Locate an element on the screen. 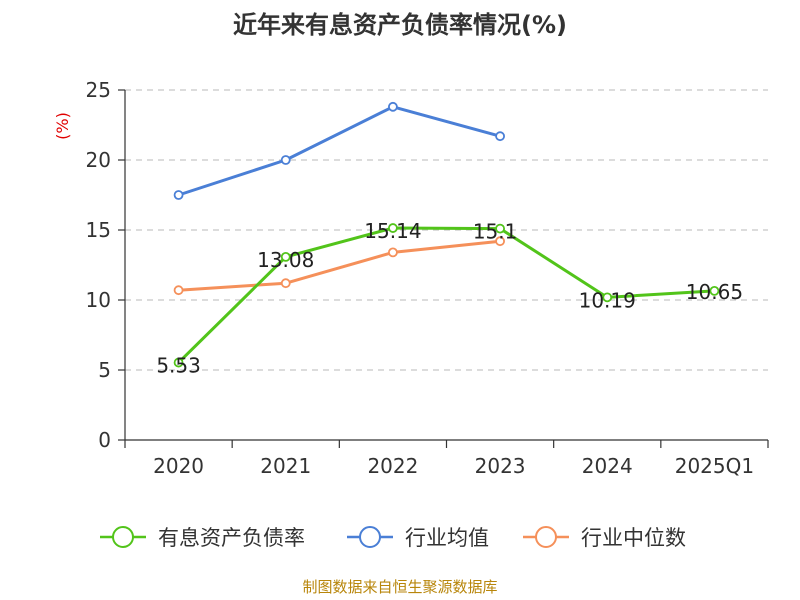  x-tick-label: 2024 is located at coordinates (607, 466).